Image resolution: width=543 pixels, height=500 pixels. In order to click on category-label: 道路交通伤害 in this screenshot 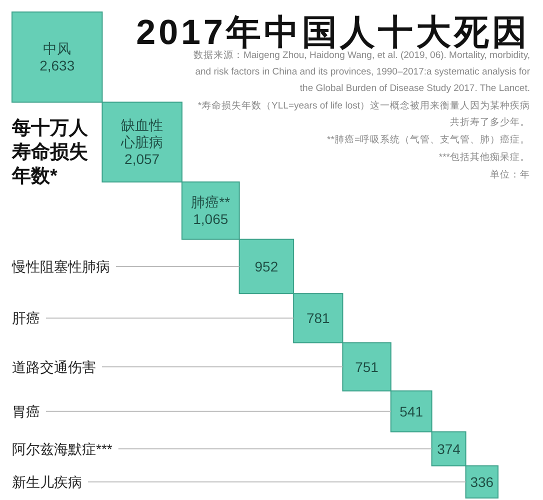, I will do `click(54, 366)`.